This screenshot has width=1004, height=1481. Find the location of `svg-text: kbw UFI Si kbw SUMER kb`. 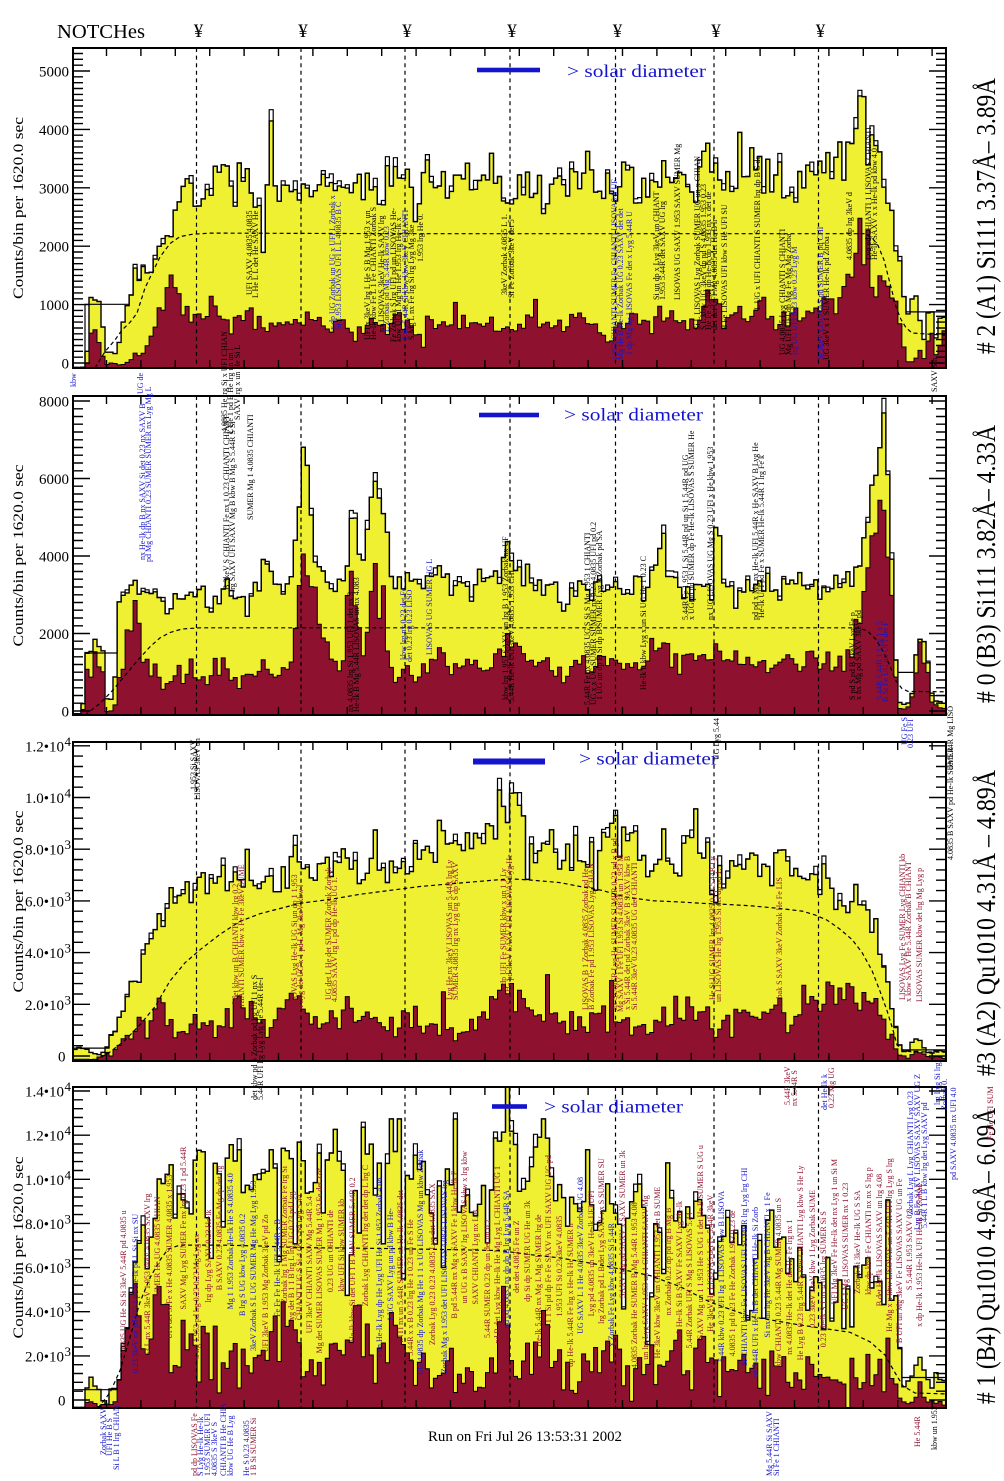

svg-text: kbw UFI Si kbw SUMER kb is located at coordinates (341, 1245).